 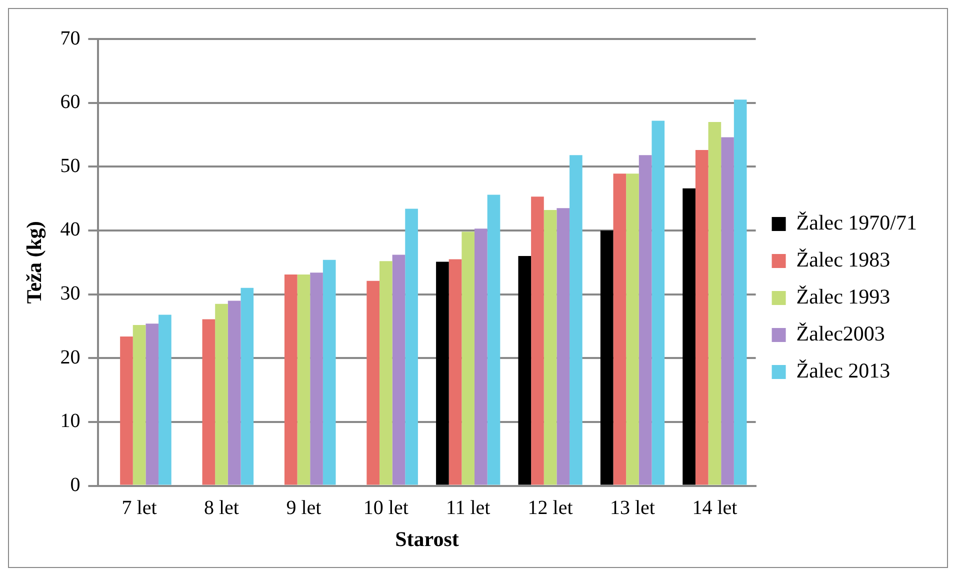 What do you see at coordinates (75, 485) in the screenshot?
I see `y-tick-label: 0` at bounding box center [75, 485].